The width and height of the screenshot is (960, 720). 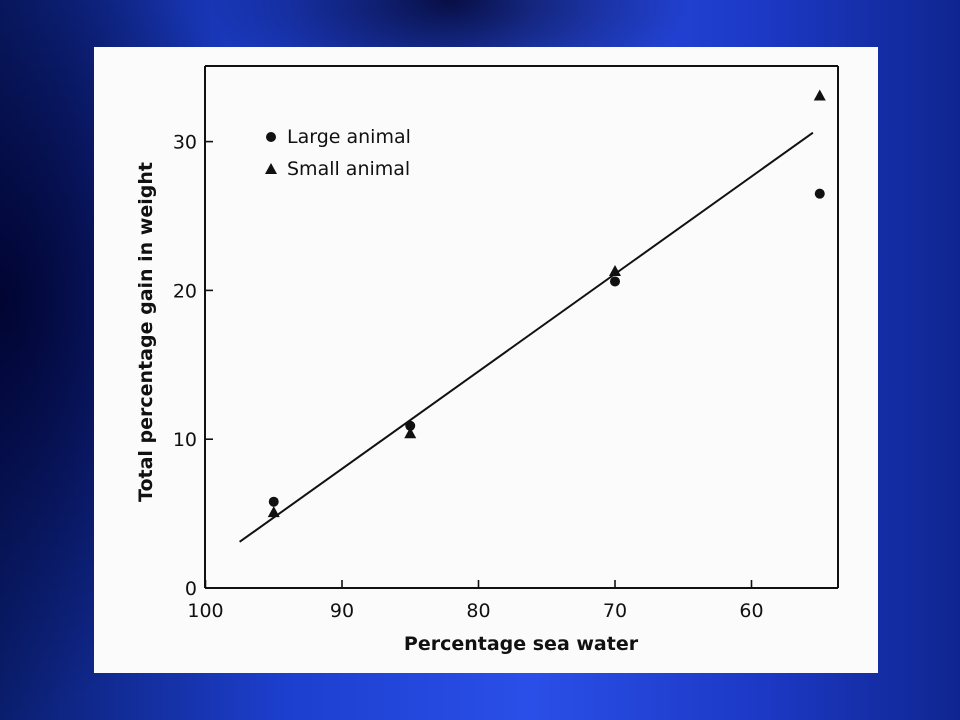 I want to click on x-tick-label: 60, so click(x=751, y=611).